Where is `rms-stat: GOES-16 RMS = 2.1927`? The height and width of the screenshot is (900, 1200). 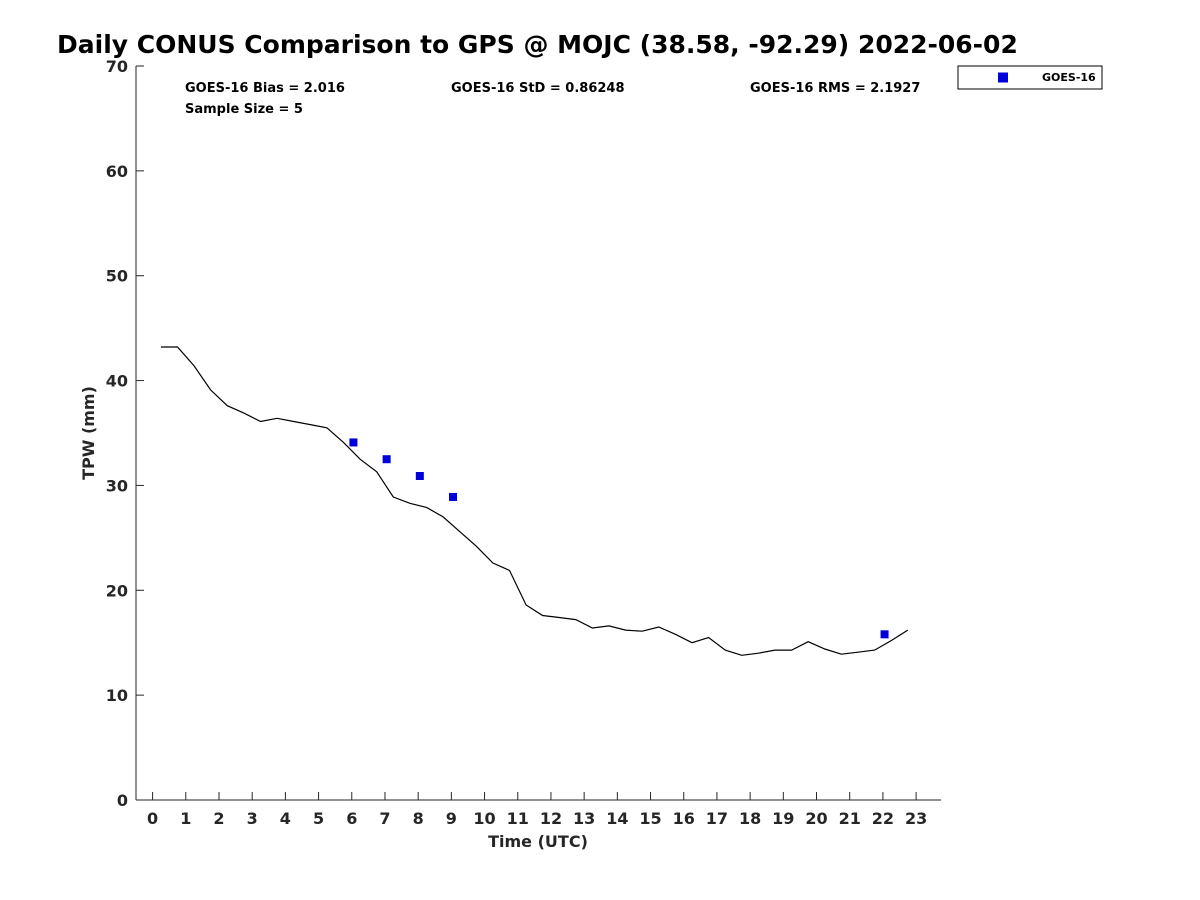
rms-stat: GOES-16 RMS = 2.1927 is located at coordinates (835, 88).